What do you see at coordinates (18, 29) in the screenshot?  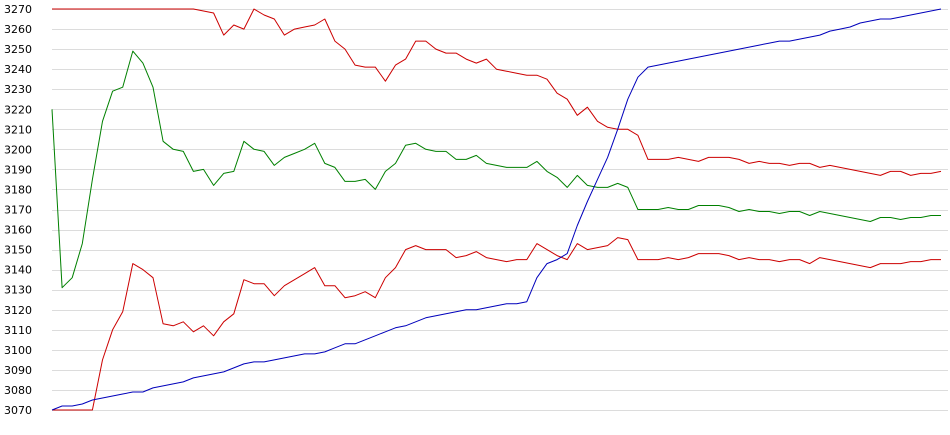 I see `y-tick-label: 3260` at bounding box center [18, 29].